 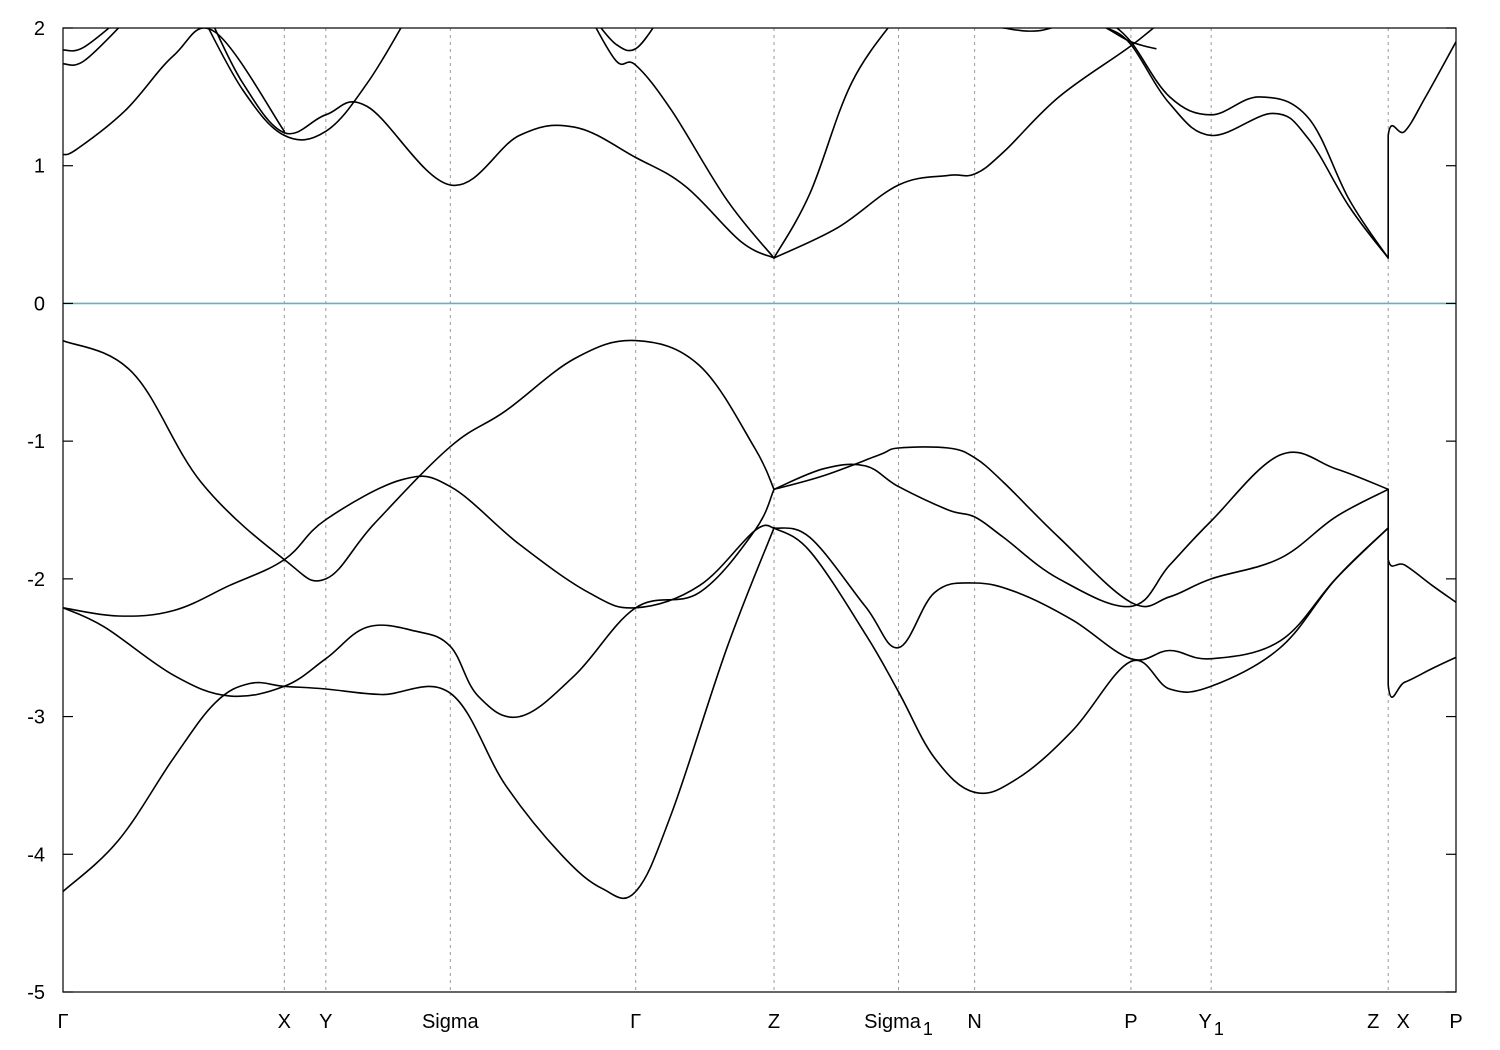 What do you see at coordinates (62, 1022) in the screenshot?
I see `x-tick-label-0: Γ` at bounding box center [62, 1022].